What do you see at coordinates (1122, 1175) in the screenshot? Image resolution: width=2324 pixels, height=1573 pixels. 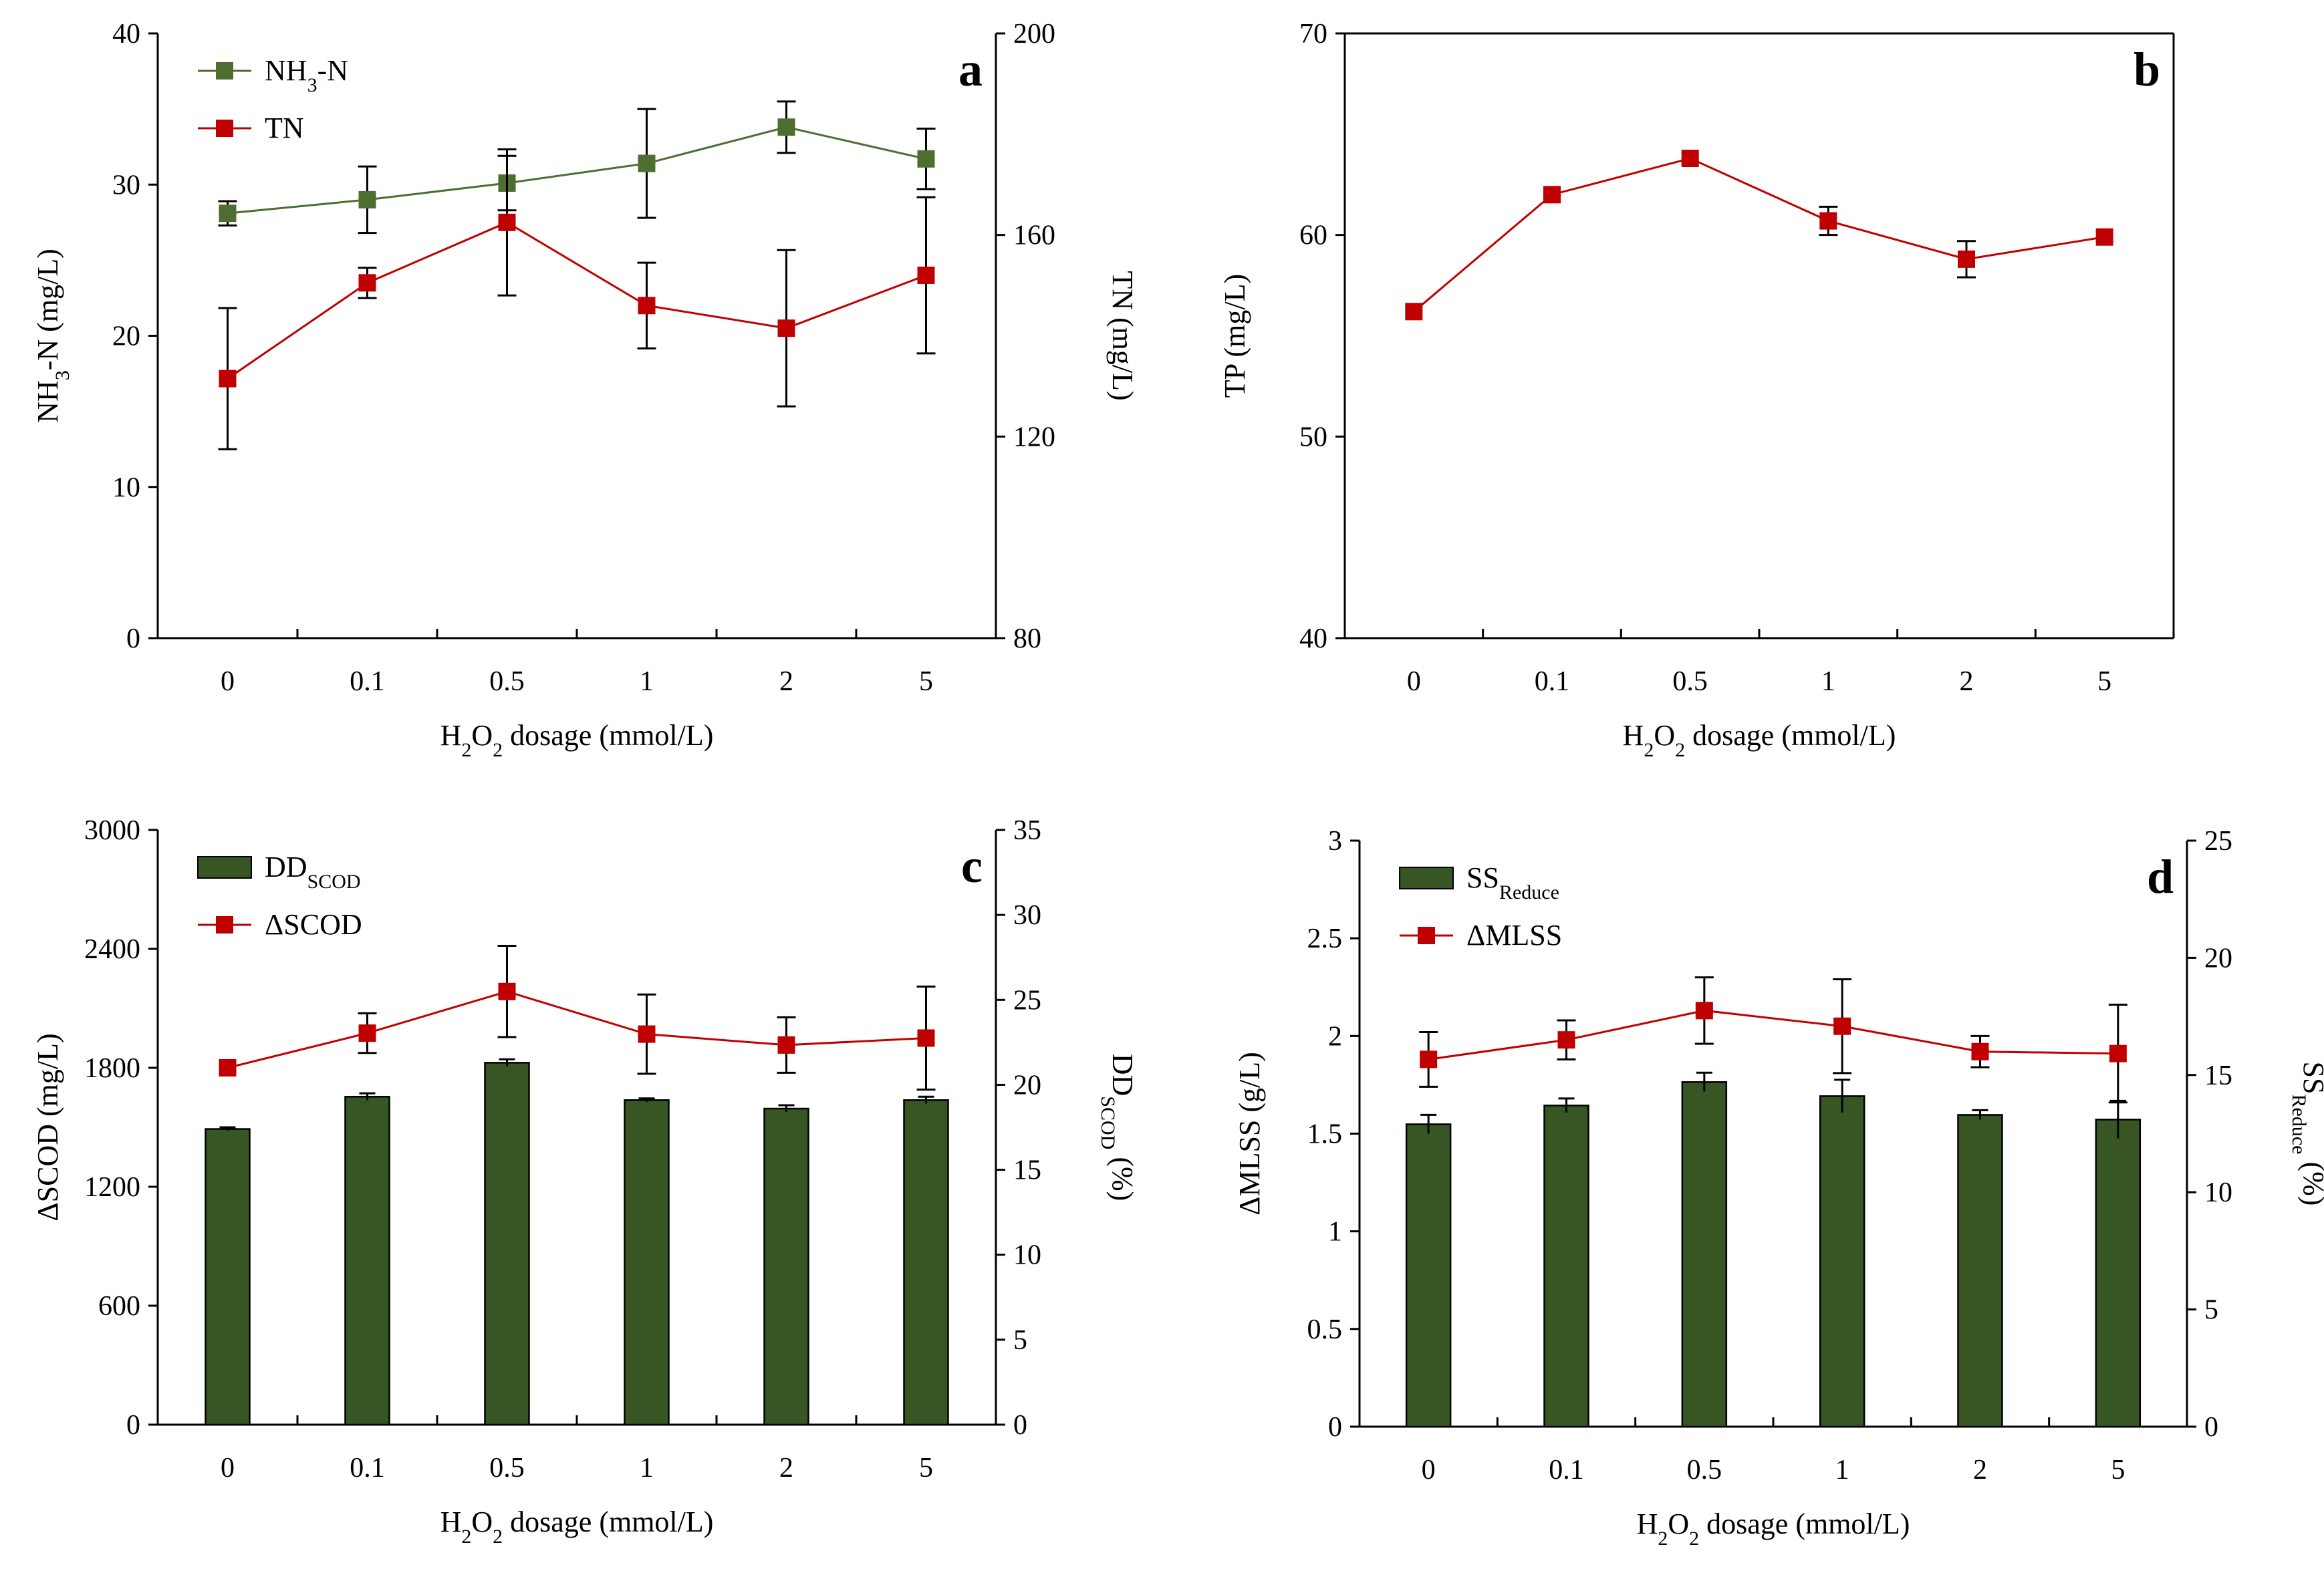 I see `y-axis-title-right-part: (%)` at bounding box center [1122, 1175].